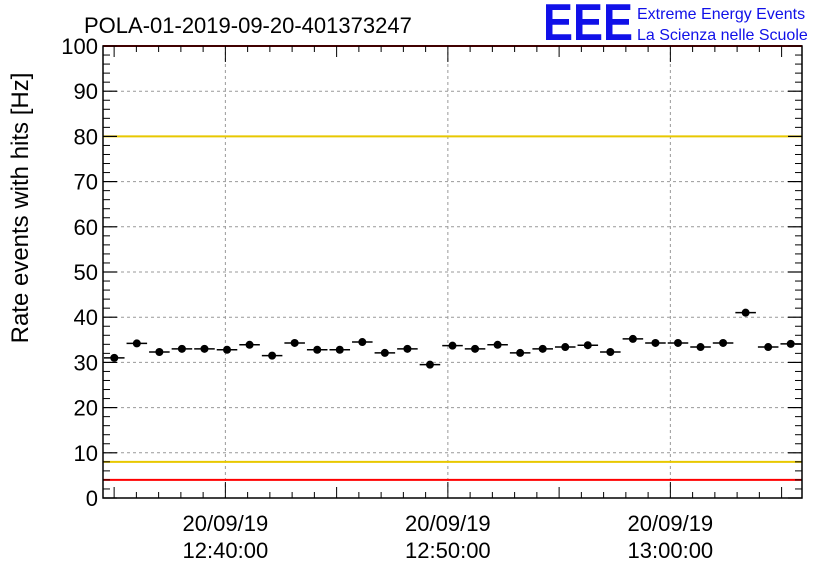  What do you see at coordinates (86, 136) in the screenshot?
I see `y-tick-label: 80` at bounding box center [86, 136].